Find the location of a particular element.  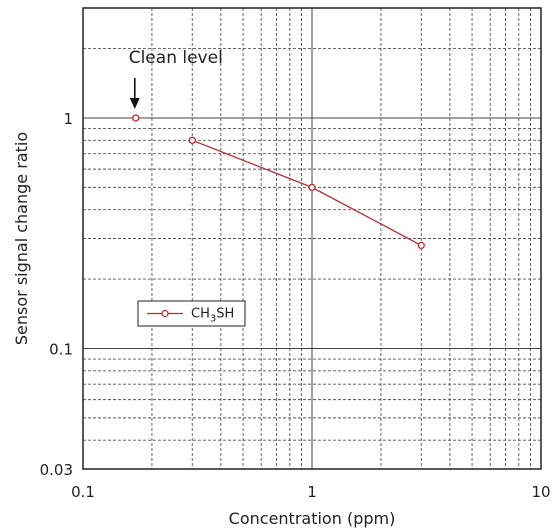

legend-marker is located at coordinates (165, 313).